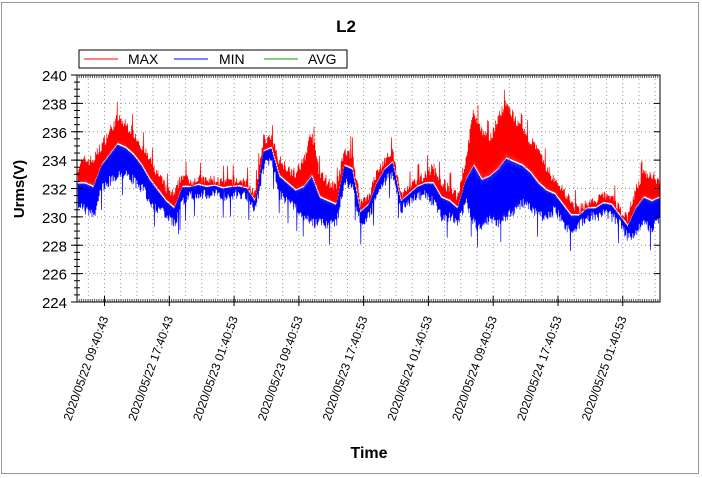  I want to click on x-tick-label: 2020/05/23 01:40:53, so click(215, 368).